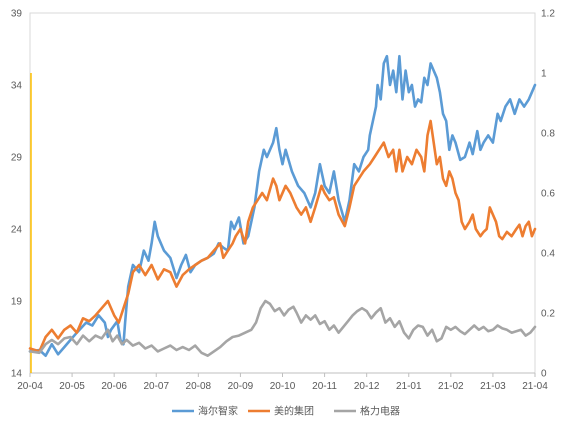  Describe the element at coordinates (380, 411) in the screenshot. I see `legend-label: 格力电器` at that location.